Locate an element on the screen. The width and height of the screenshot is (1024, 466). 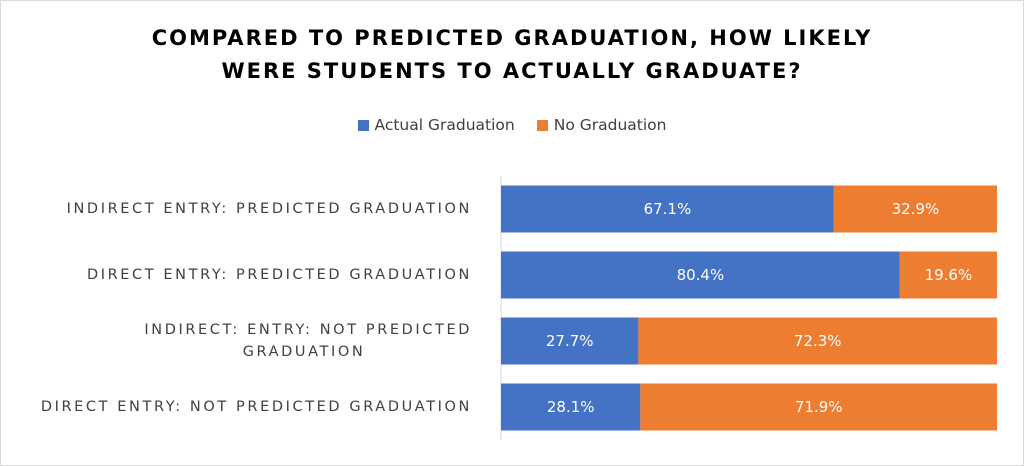
category-label-3-line-2: GRADUATION is located at coordinates (304, 352).